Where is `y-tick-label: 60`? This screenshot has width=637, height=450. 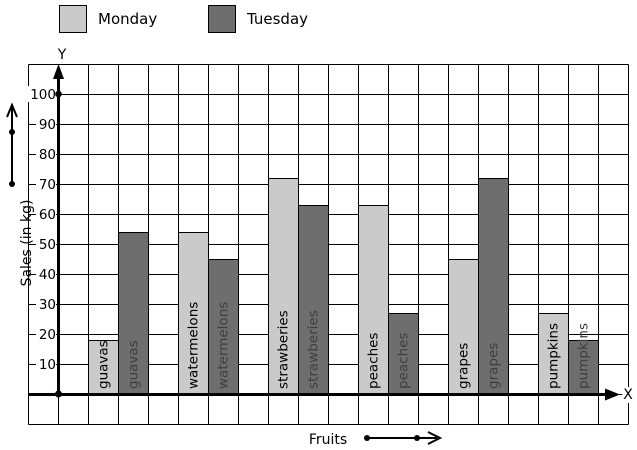 y-tick-label: 60 is located at coordinates (47, 215).